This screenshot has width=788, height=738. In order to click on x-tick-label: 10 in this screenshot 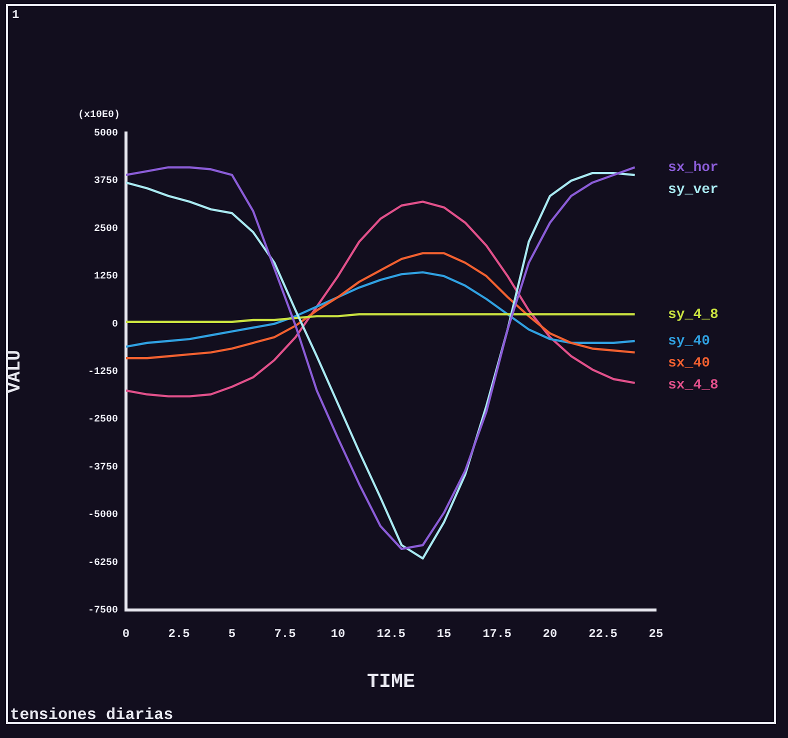, I will do `click(338, 634)`.